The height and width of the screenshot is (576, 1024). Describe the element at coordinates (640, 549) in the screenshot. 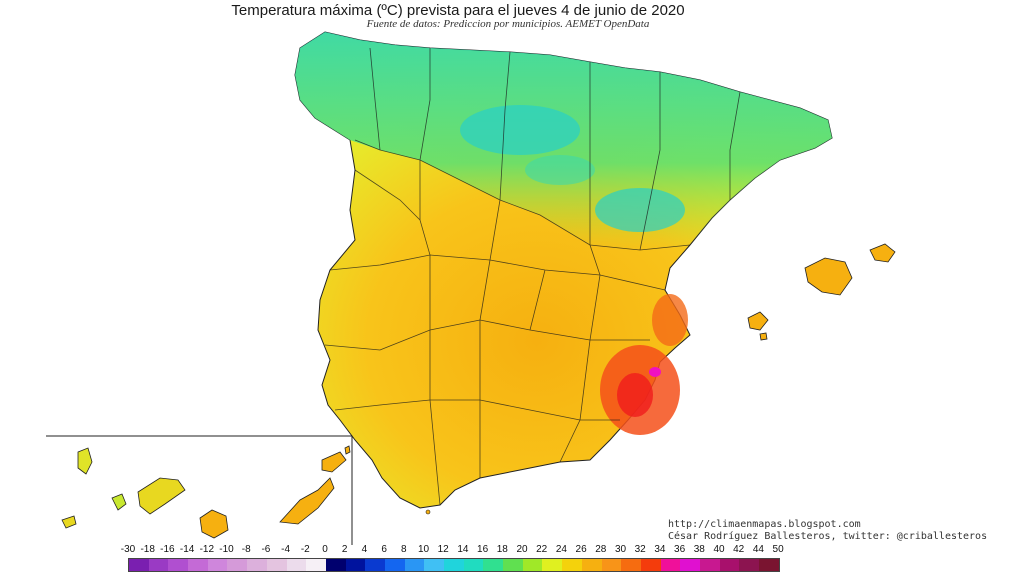

I see `legend-label: 32` at that location.